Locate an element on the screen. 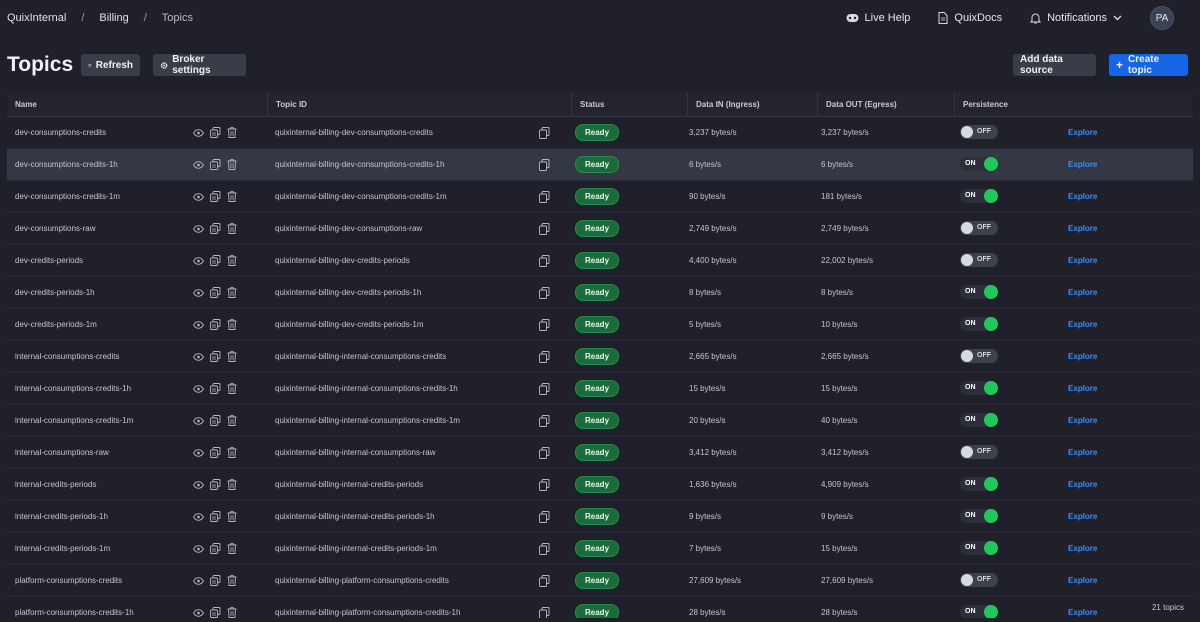  add-data-source-button: Add data source is located at coordinates (1054, 65).